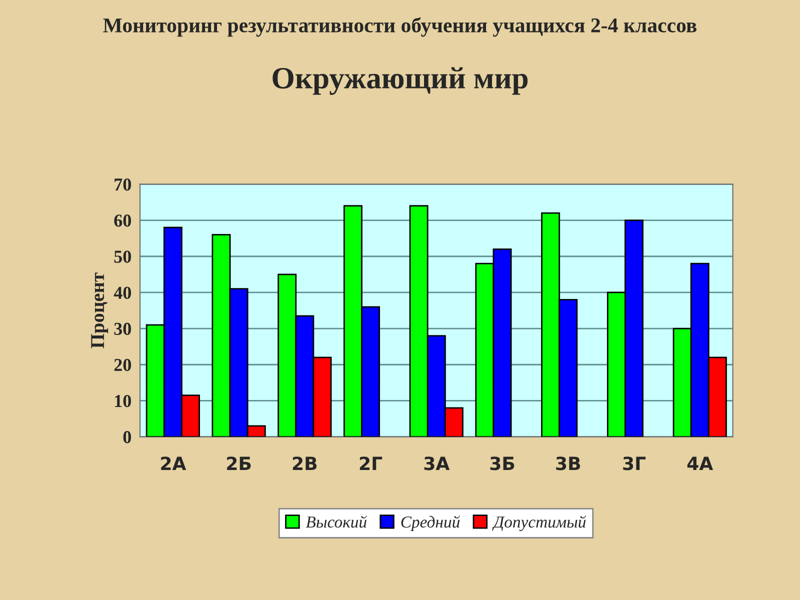 This screenshot has height=600, width=800. Describe the element at coordinates (430, 524) in the screenshot. I see `legend-label: Средний` at that location.